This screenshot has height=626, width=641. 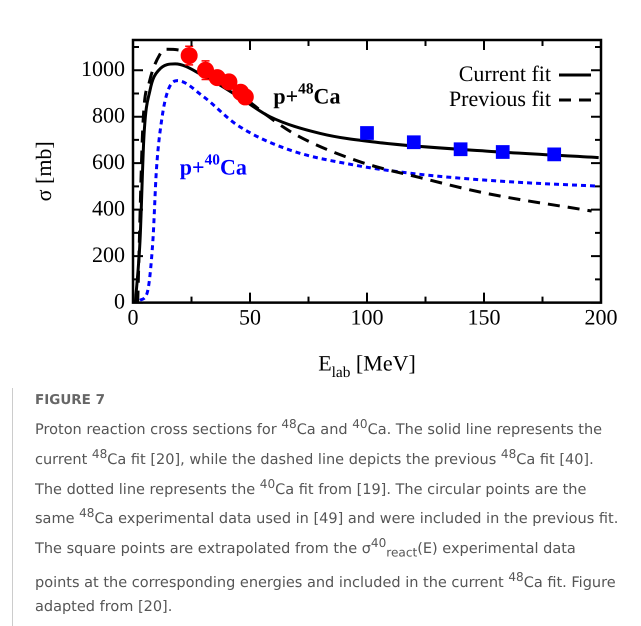 I want to click on caption: FIGURE 7, so click(x=70, y=400).